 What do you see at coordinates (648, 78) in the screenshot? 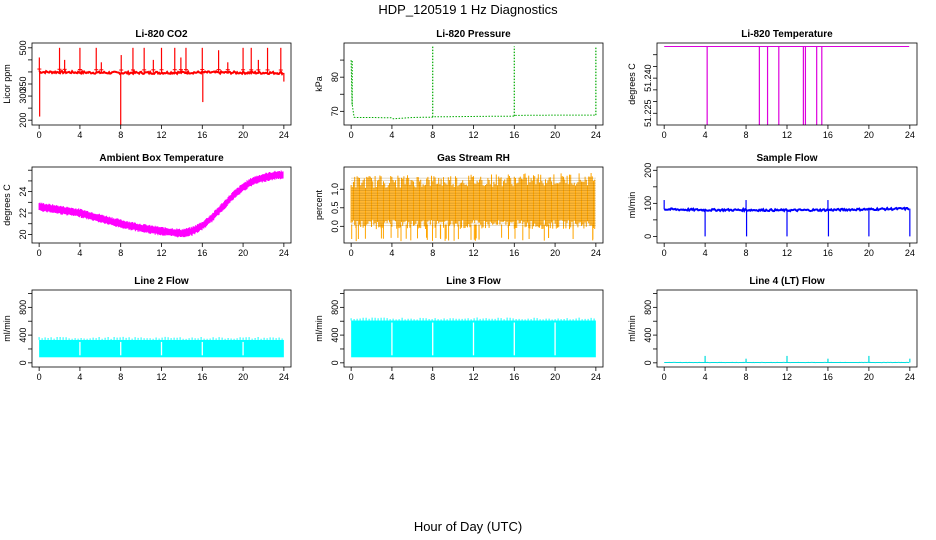
I see `temperature-ytick-label: 51.240` at bounding box center [648, 78].